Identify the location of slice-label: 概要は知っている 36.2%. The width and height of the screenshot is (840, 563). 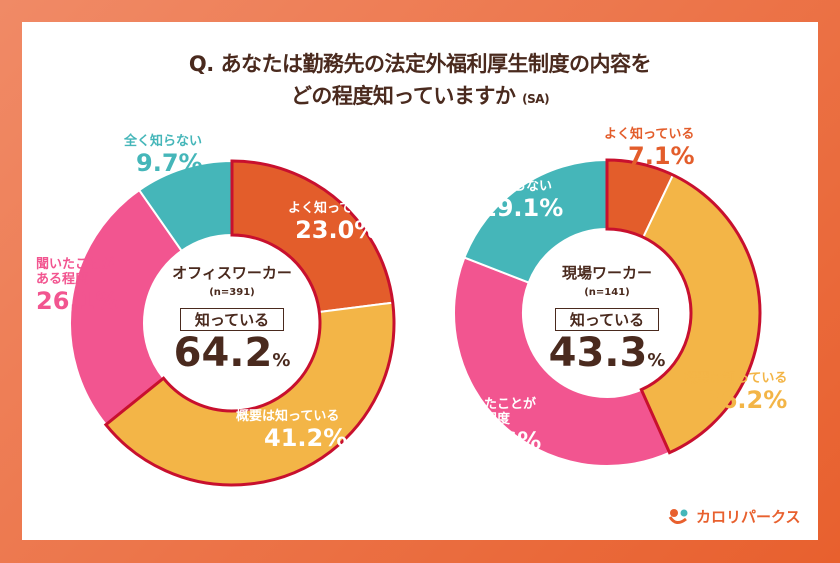
(736, 392).